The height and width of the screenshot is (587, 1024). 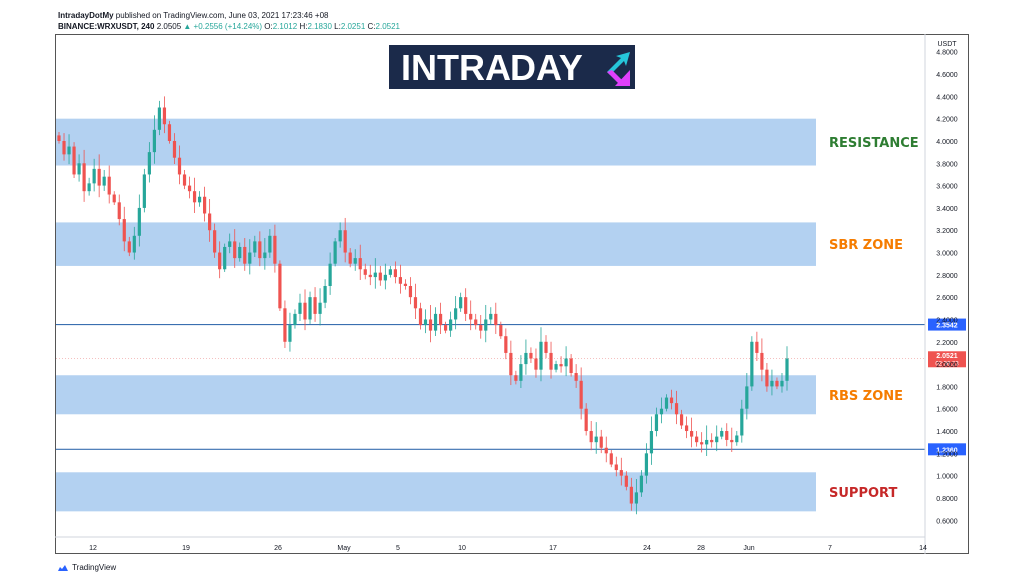 What do you see at coordinates (874, 143) in the screenshot?
I see `zone-label-0: RESISTANCE` at bounding box center [874, 143].